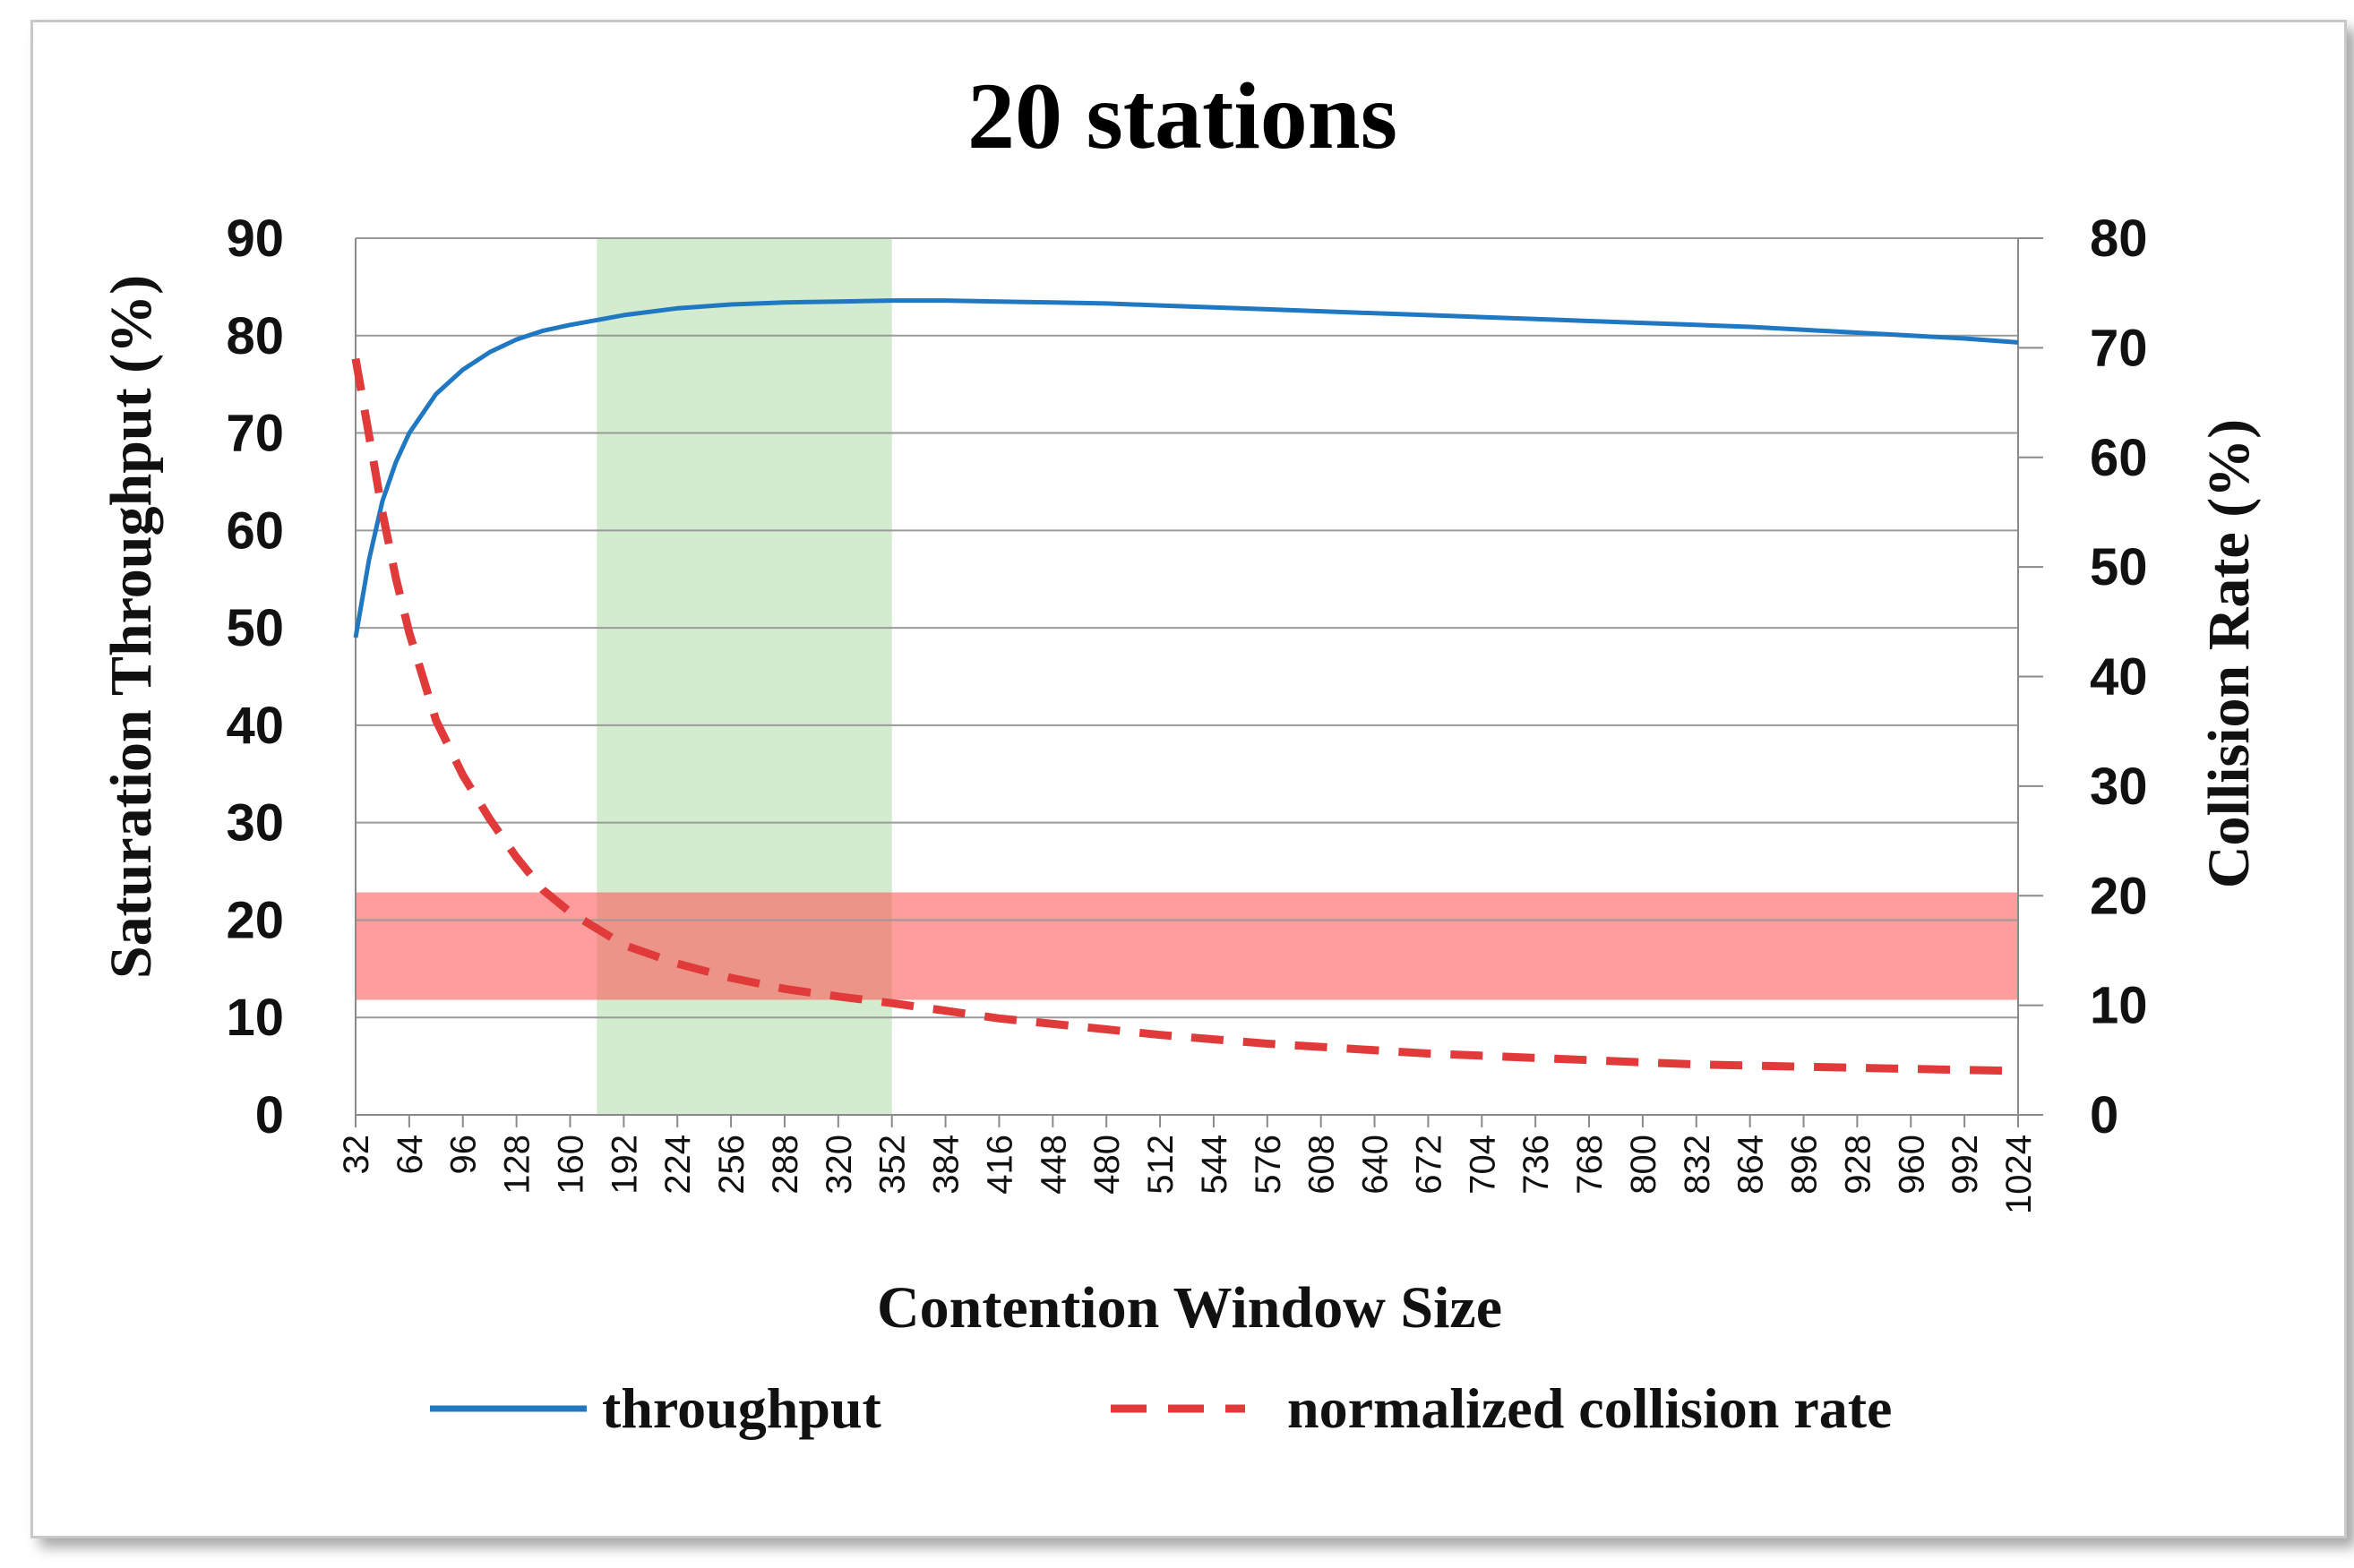 The image size is (2354, 1568). I want to click on y-right-tick-label: 40, so click(2119, 677).